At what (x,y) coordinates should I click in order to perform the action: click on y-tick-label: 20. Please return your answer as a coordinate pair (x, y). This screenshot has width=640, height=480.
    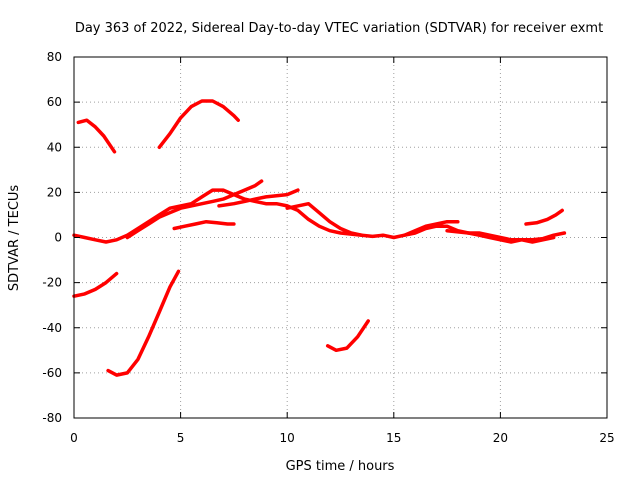
    Looking at the image, I should click on (54, 192).